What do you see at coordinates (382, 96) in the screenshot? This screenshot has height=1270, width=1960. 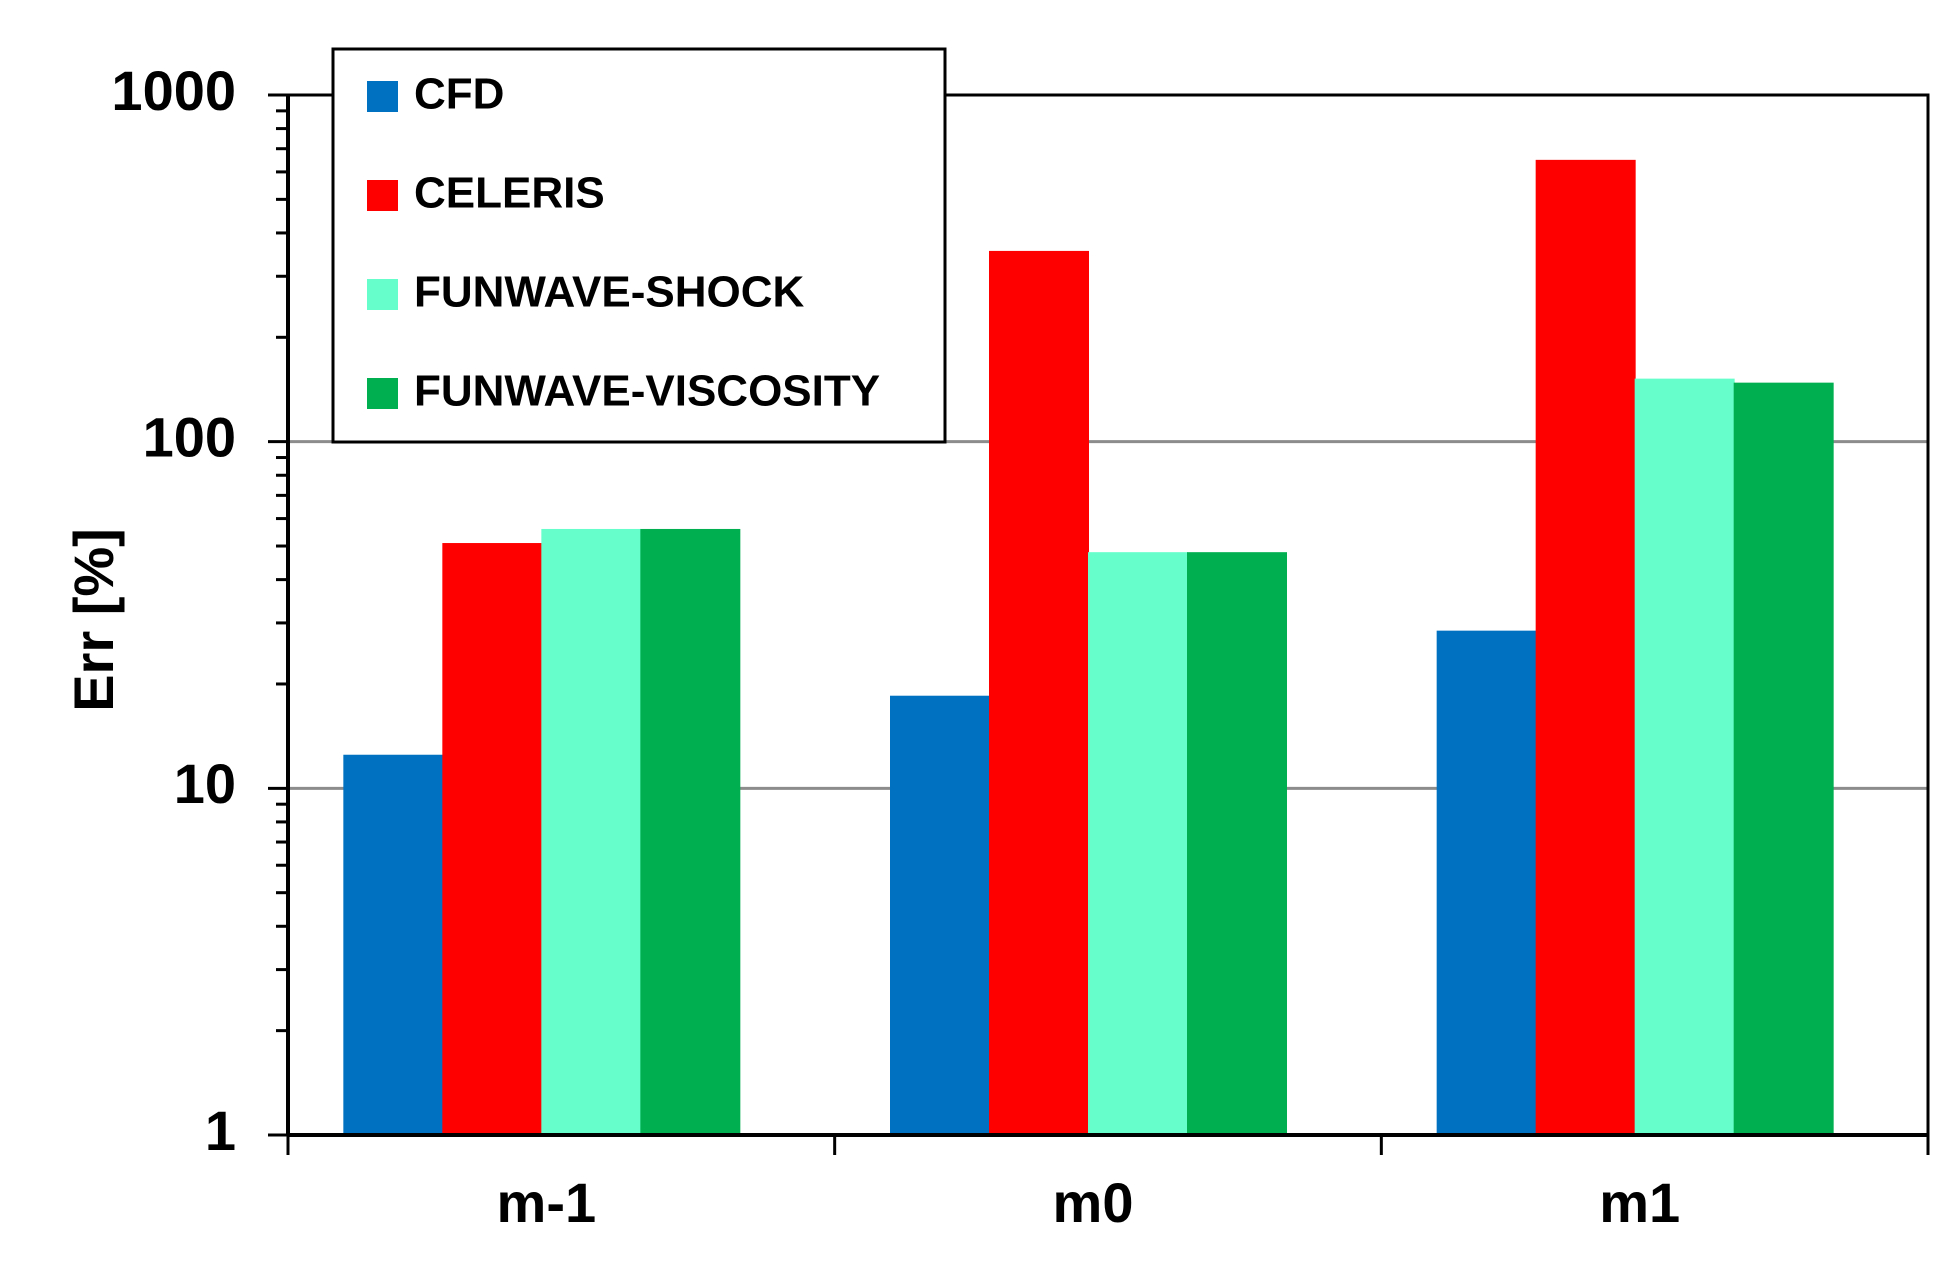 I see `legend-swatch-cfd` at bounding box center [382, 96].